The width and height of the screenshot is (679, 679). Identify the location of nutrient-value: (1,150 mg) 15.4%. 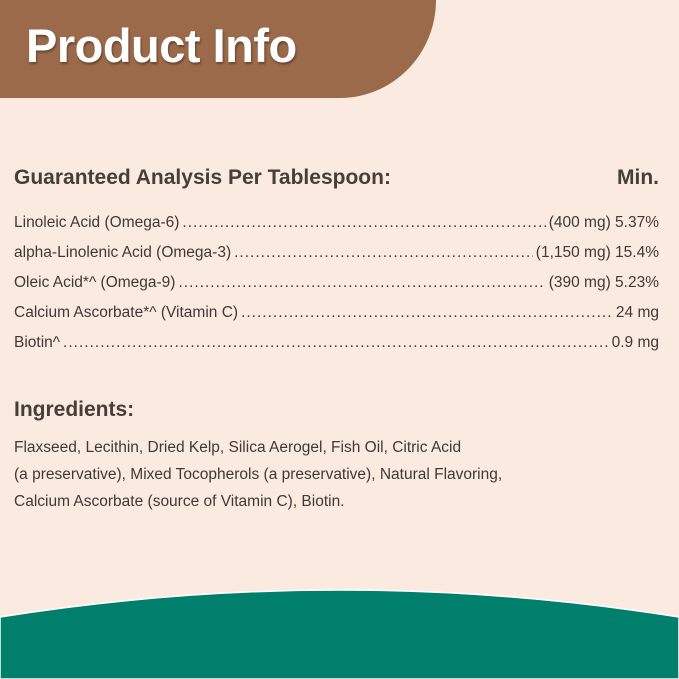
(597, 252).